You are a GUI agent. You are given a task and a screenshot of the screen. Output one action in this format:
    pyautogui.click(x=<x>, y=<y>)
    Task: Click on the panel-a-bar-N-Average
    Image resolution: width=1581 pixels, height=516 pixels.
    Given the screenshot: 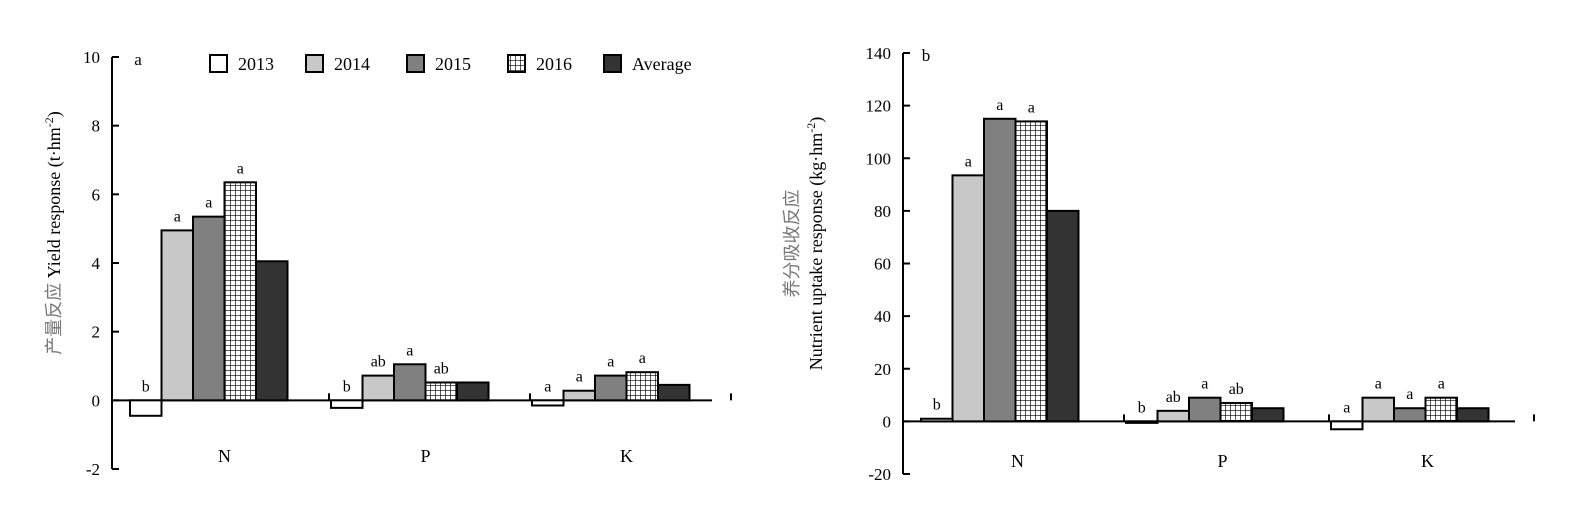 What is the action you would take?
    pyautogui.click(x=272, y=331)
    